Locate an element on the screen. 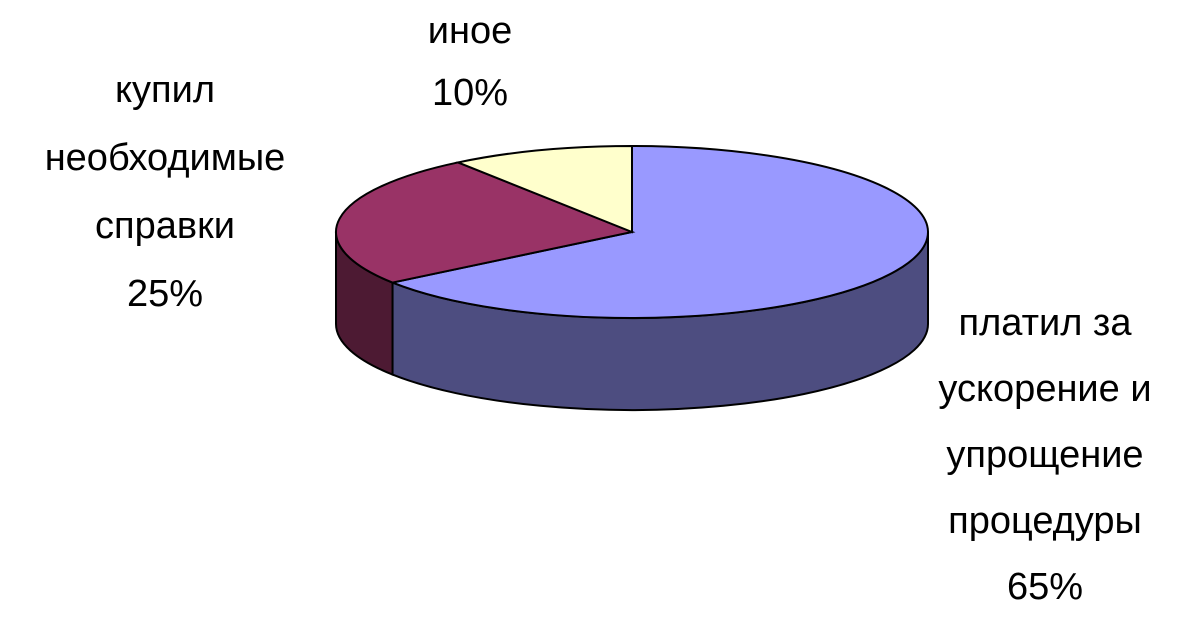 The width and height of the screenshot is (1190, 622). slice-label: иное 10% is located at coordinates (470, 62).